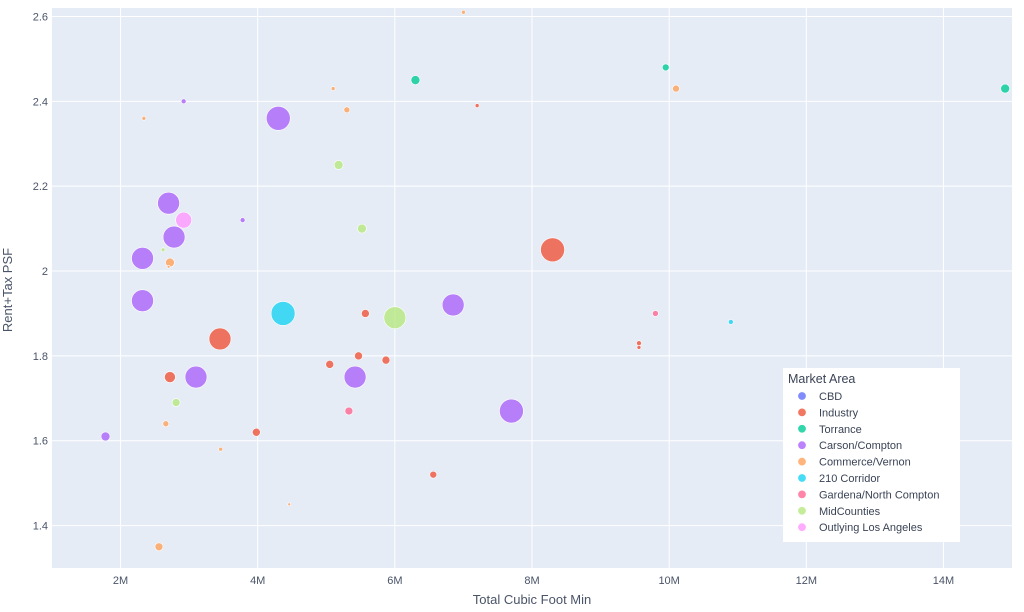 The width and height of the screenshot is (1024, 612). I want to click on y-tick-labels: 1.4 1.6 1.8 2 2.2 2.4 2.6, so click(40, 271).